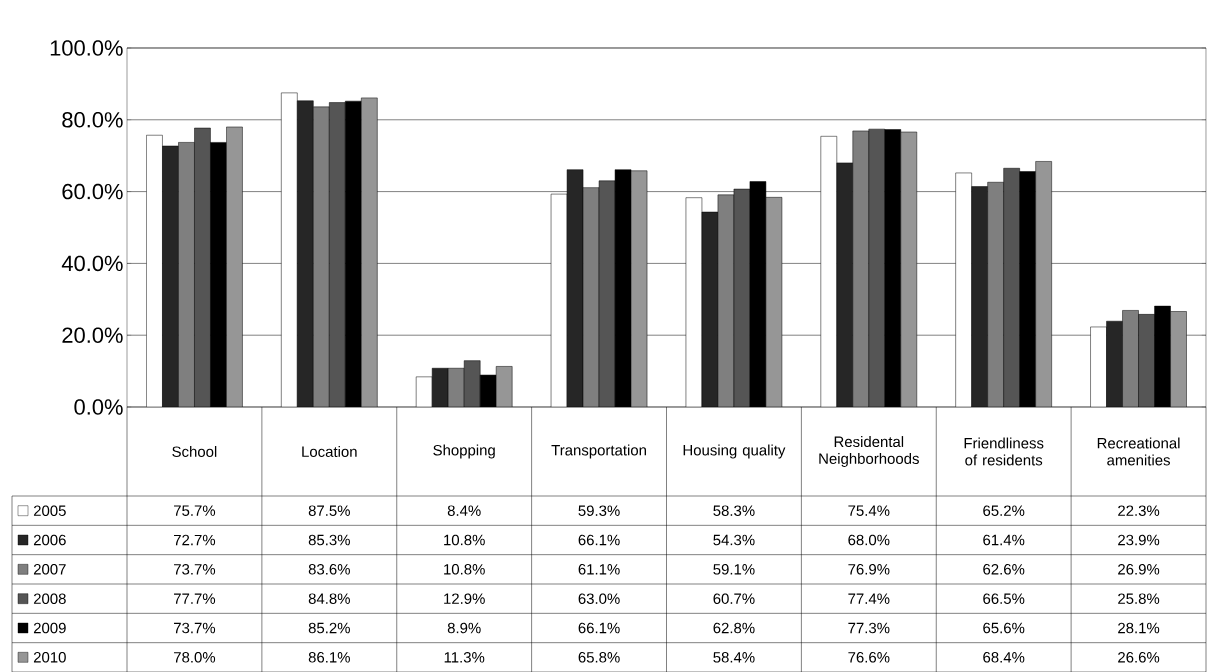  What do you see at coordinates (869, 628) in the screenshot?
I see `data-label: 77.3%` at bounding box center [869, 628].